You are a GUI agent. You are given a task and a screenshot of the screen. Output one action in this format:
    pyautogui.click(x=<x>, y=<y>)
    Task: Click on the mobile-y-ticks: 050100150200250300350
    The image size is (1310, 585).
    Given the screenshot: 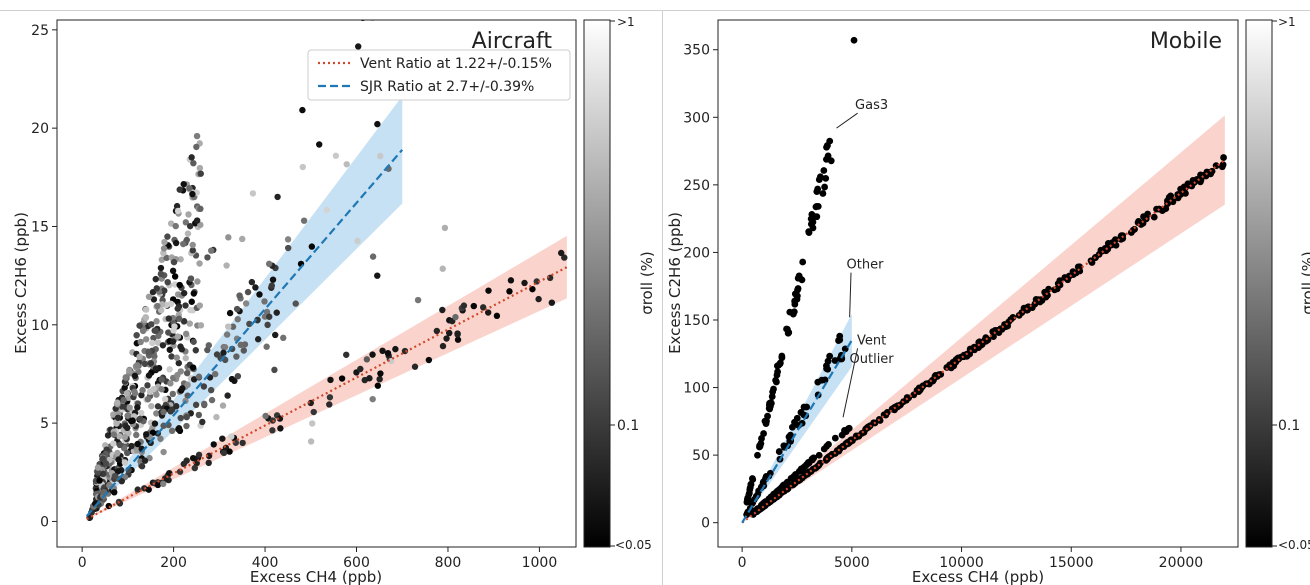 What is the action you would take?
    pyautogui.click(x=700, y=287)
    